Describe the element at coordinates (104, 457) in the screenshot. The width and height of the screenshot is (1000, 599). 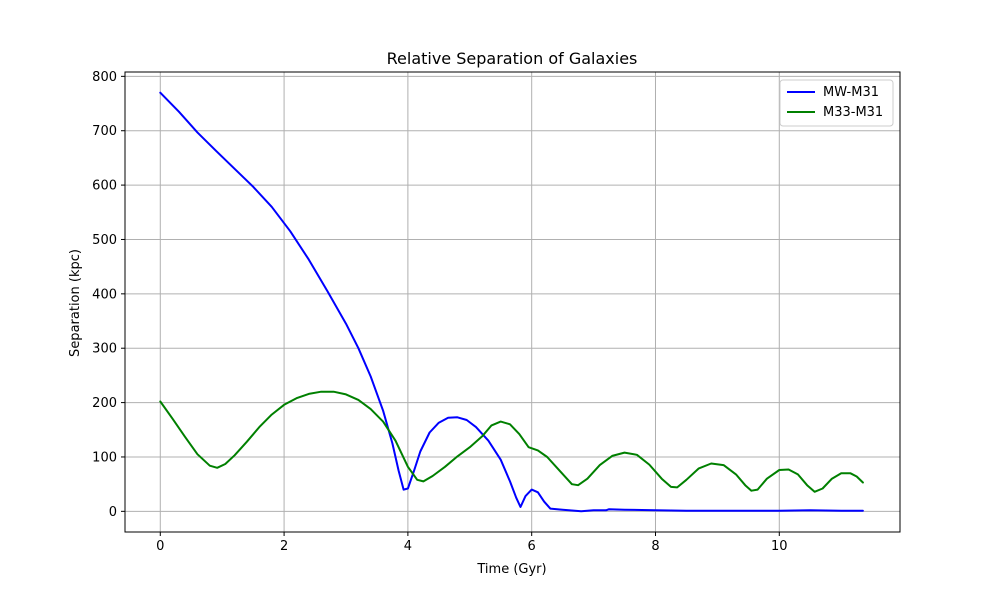
I see `y-tick-label: 100` at that location.